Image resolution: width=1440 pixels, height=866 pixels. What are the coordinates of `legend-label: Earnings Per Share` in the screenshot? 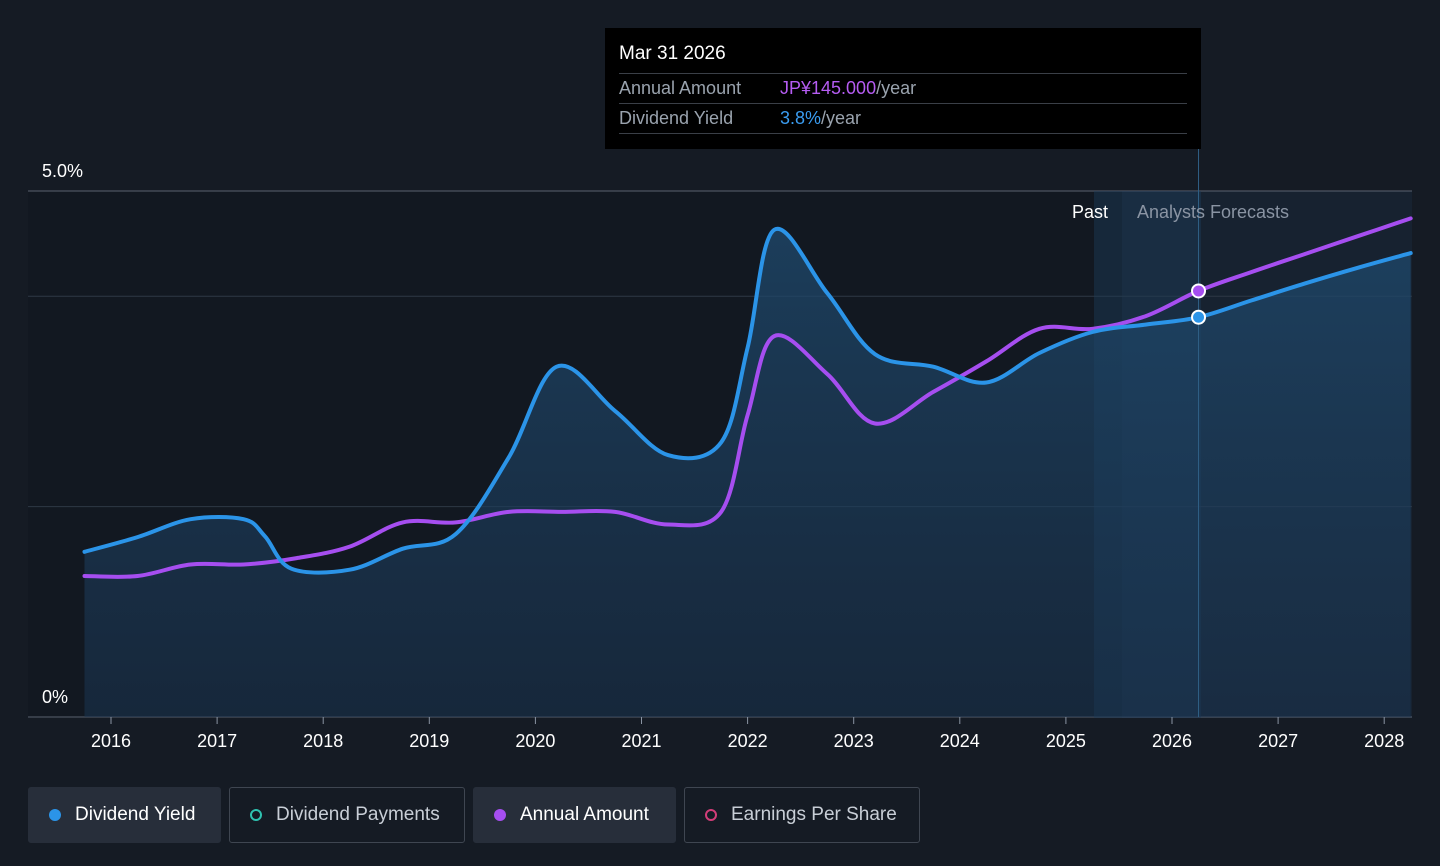 It's located at (814, 814).